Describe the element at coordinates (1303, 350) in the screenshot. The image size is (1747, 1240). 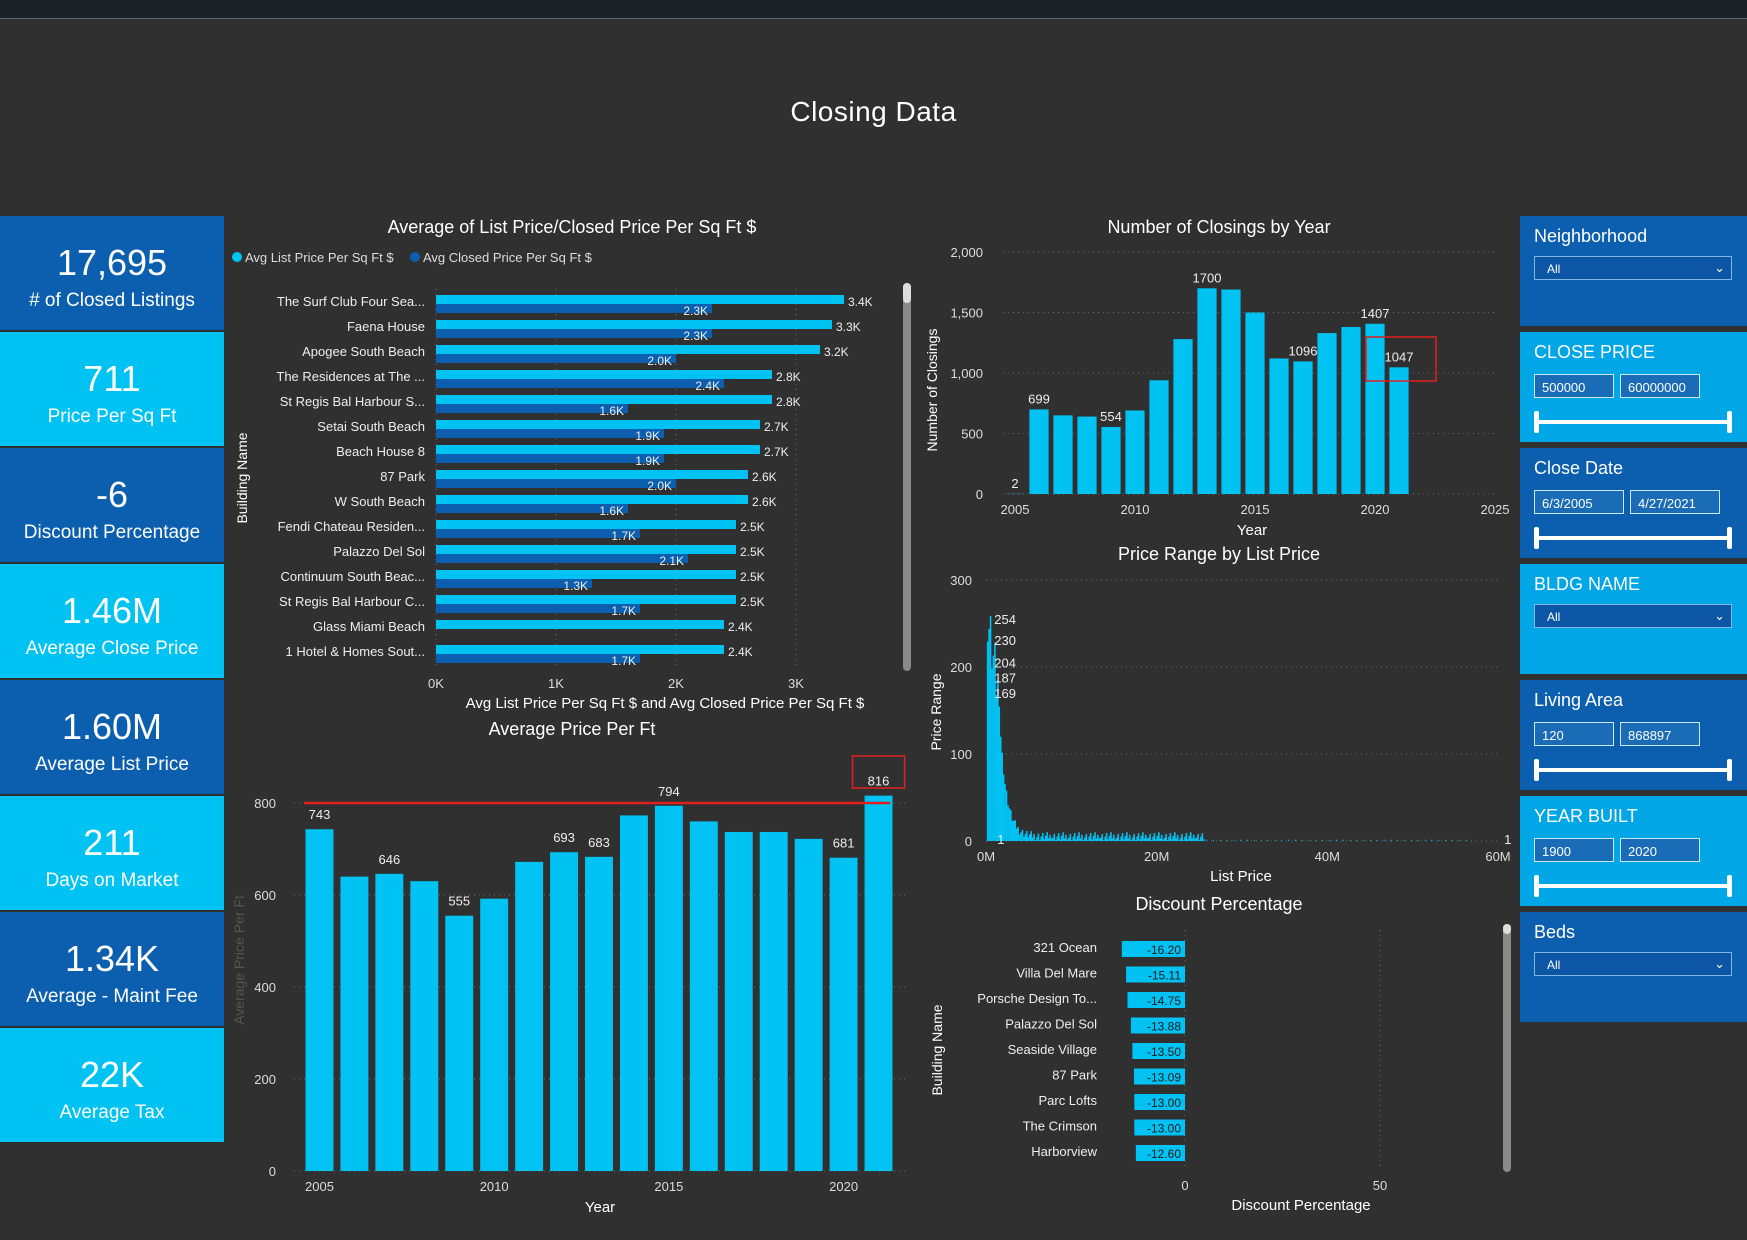
I see `data-label: 1096` at that location.